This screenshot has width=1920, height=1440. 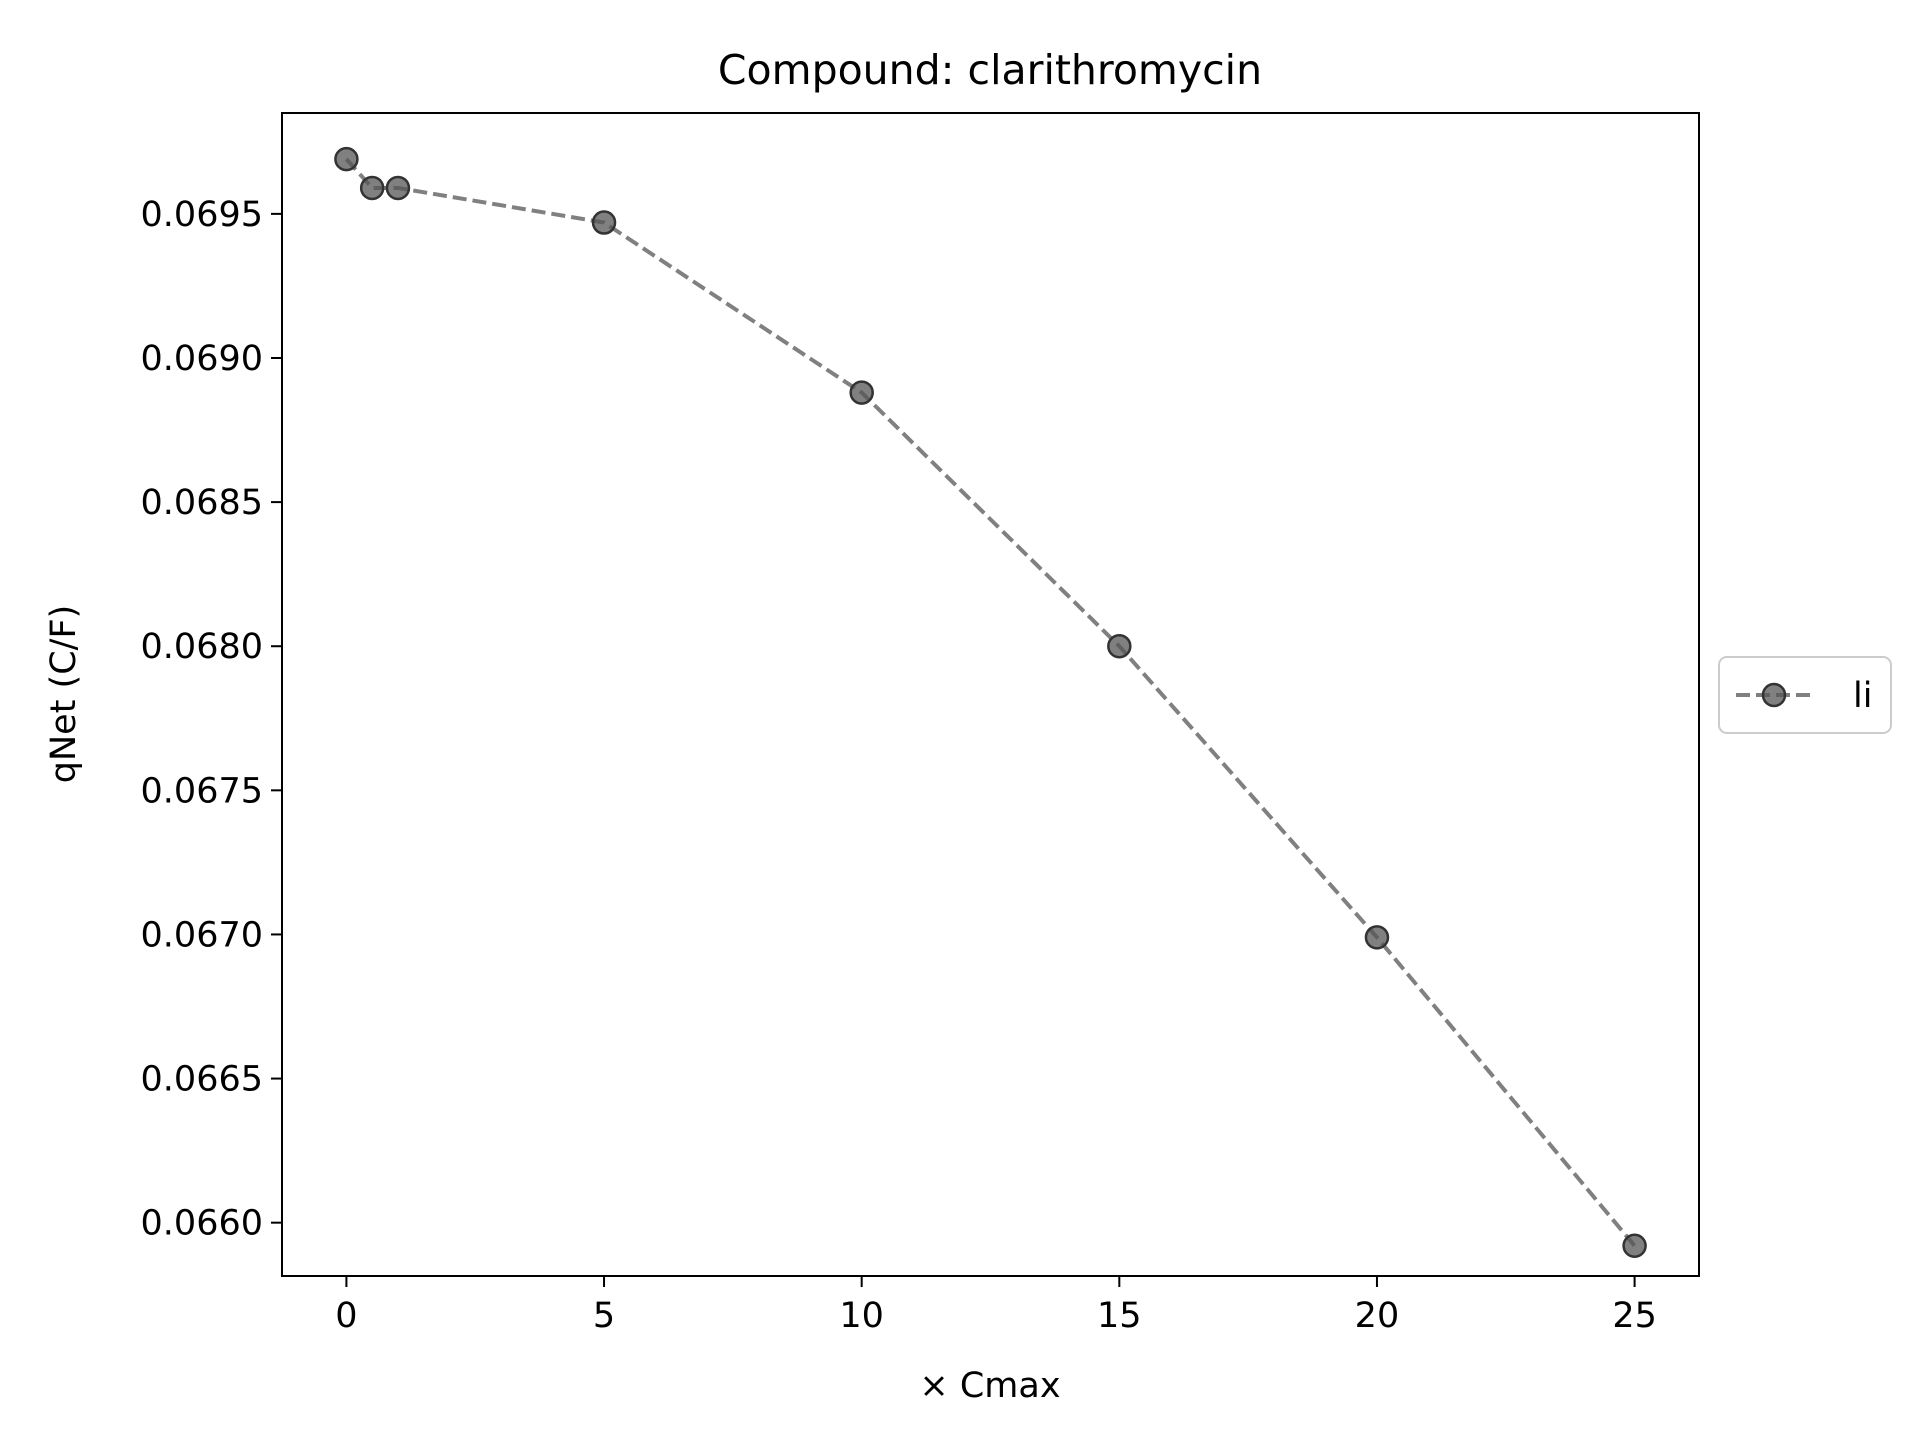 I want to click on x-tick-label: 10, so click(x=861, y=1316).